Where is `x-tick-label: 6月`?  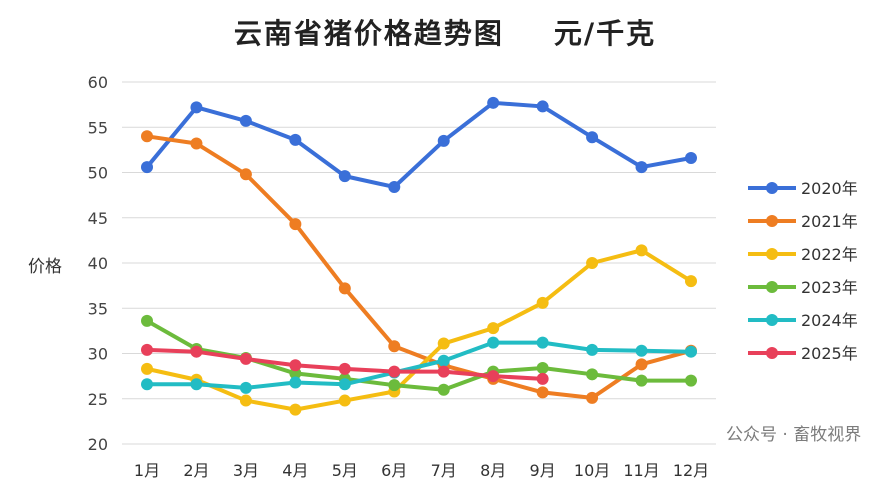
x-tick-label: 6月 is located at coordinates (394, 470).